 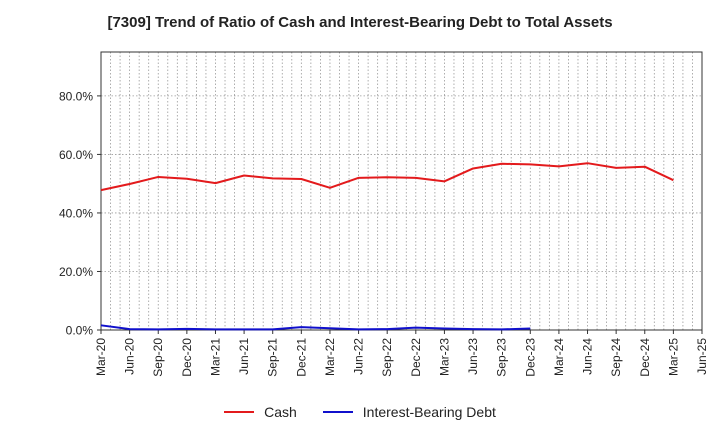 What do you see at coordinates (239, 412) in the screenshot?
I see `legend-swatch-cash` at bounding box center [239, 412].